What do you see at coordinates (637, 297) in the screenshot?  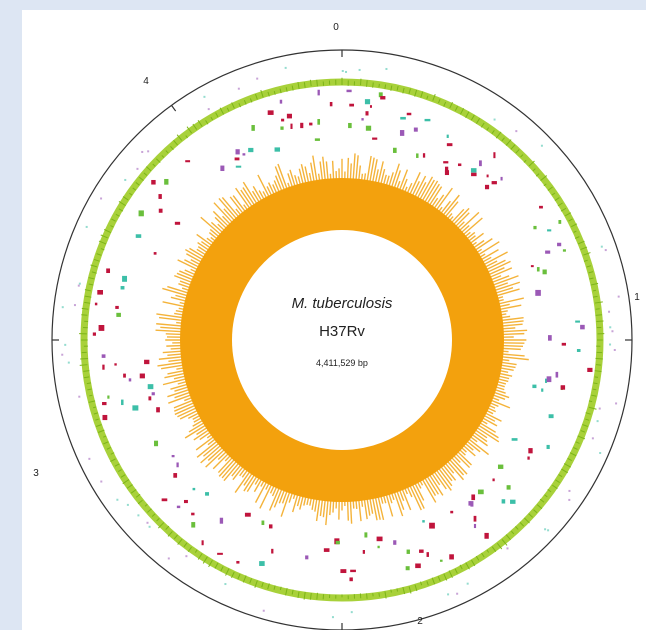 I see `marker-right: 1` at bounding box center [637, 297].